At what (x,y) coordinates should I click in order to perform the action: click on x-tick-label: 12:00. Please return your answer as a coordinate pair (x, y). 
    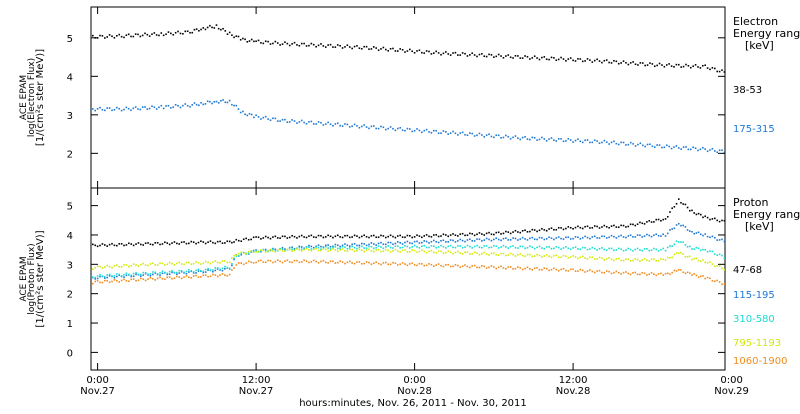
    Looking at the image, I should click on (256, 380).